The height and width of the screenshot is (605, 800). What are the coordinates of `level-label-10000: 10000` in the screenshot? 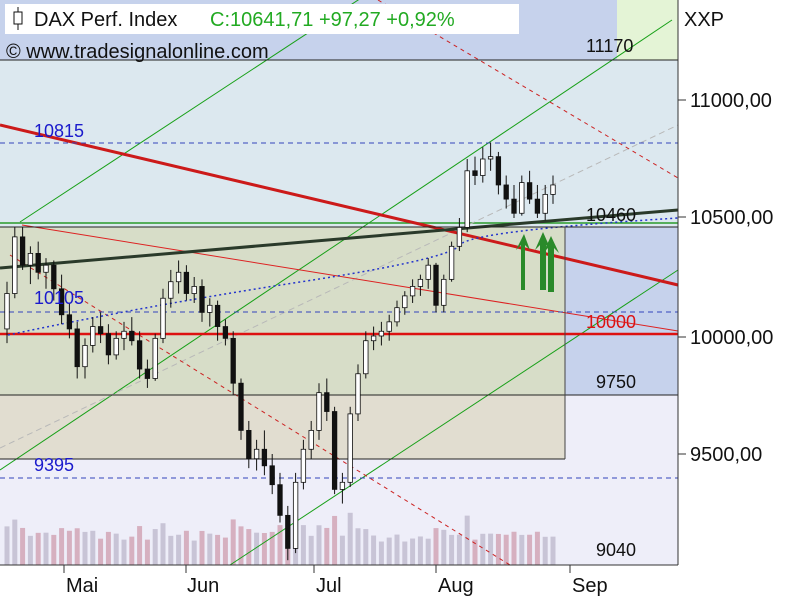 It's located at (611, 322).